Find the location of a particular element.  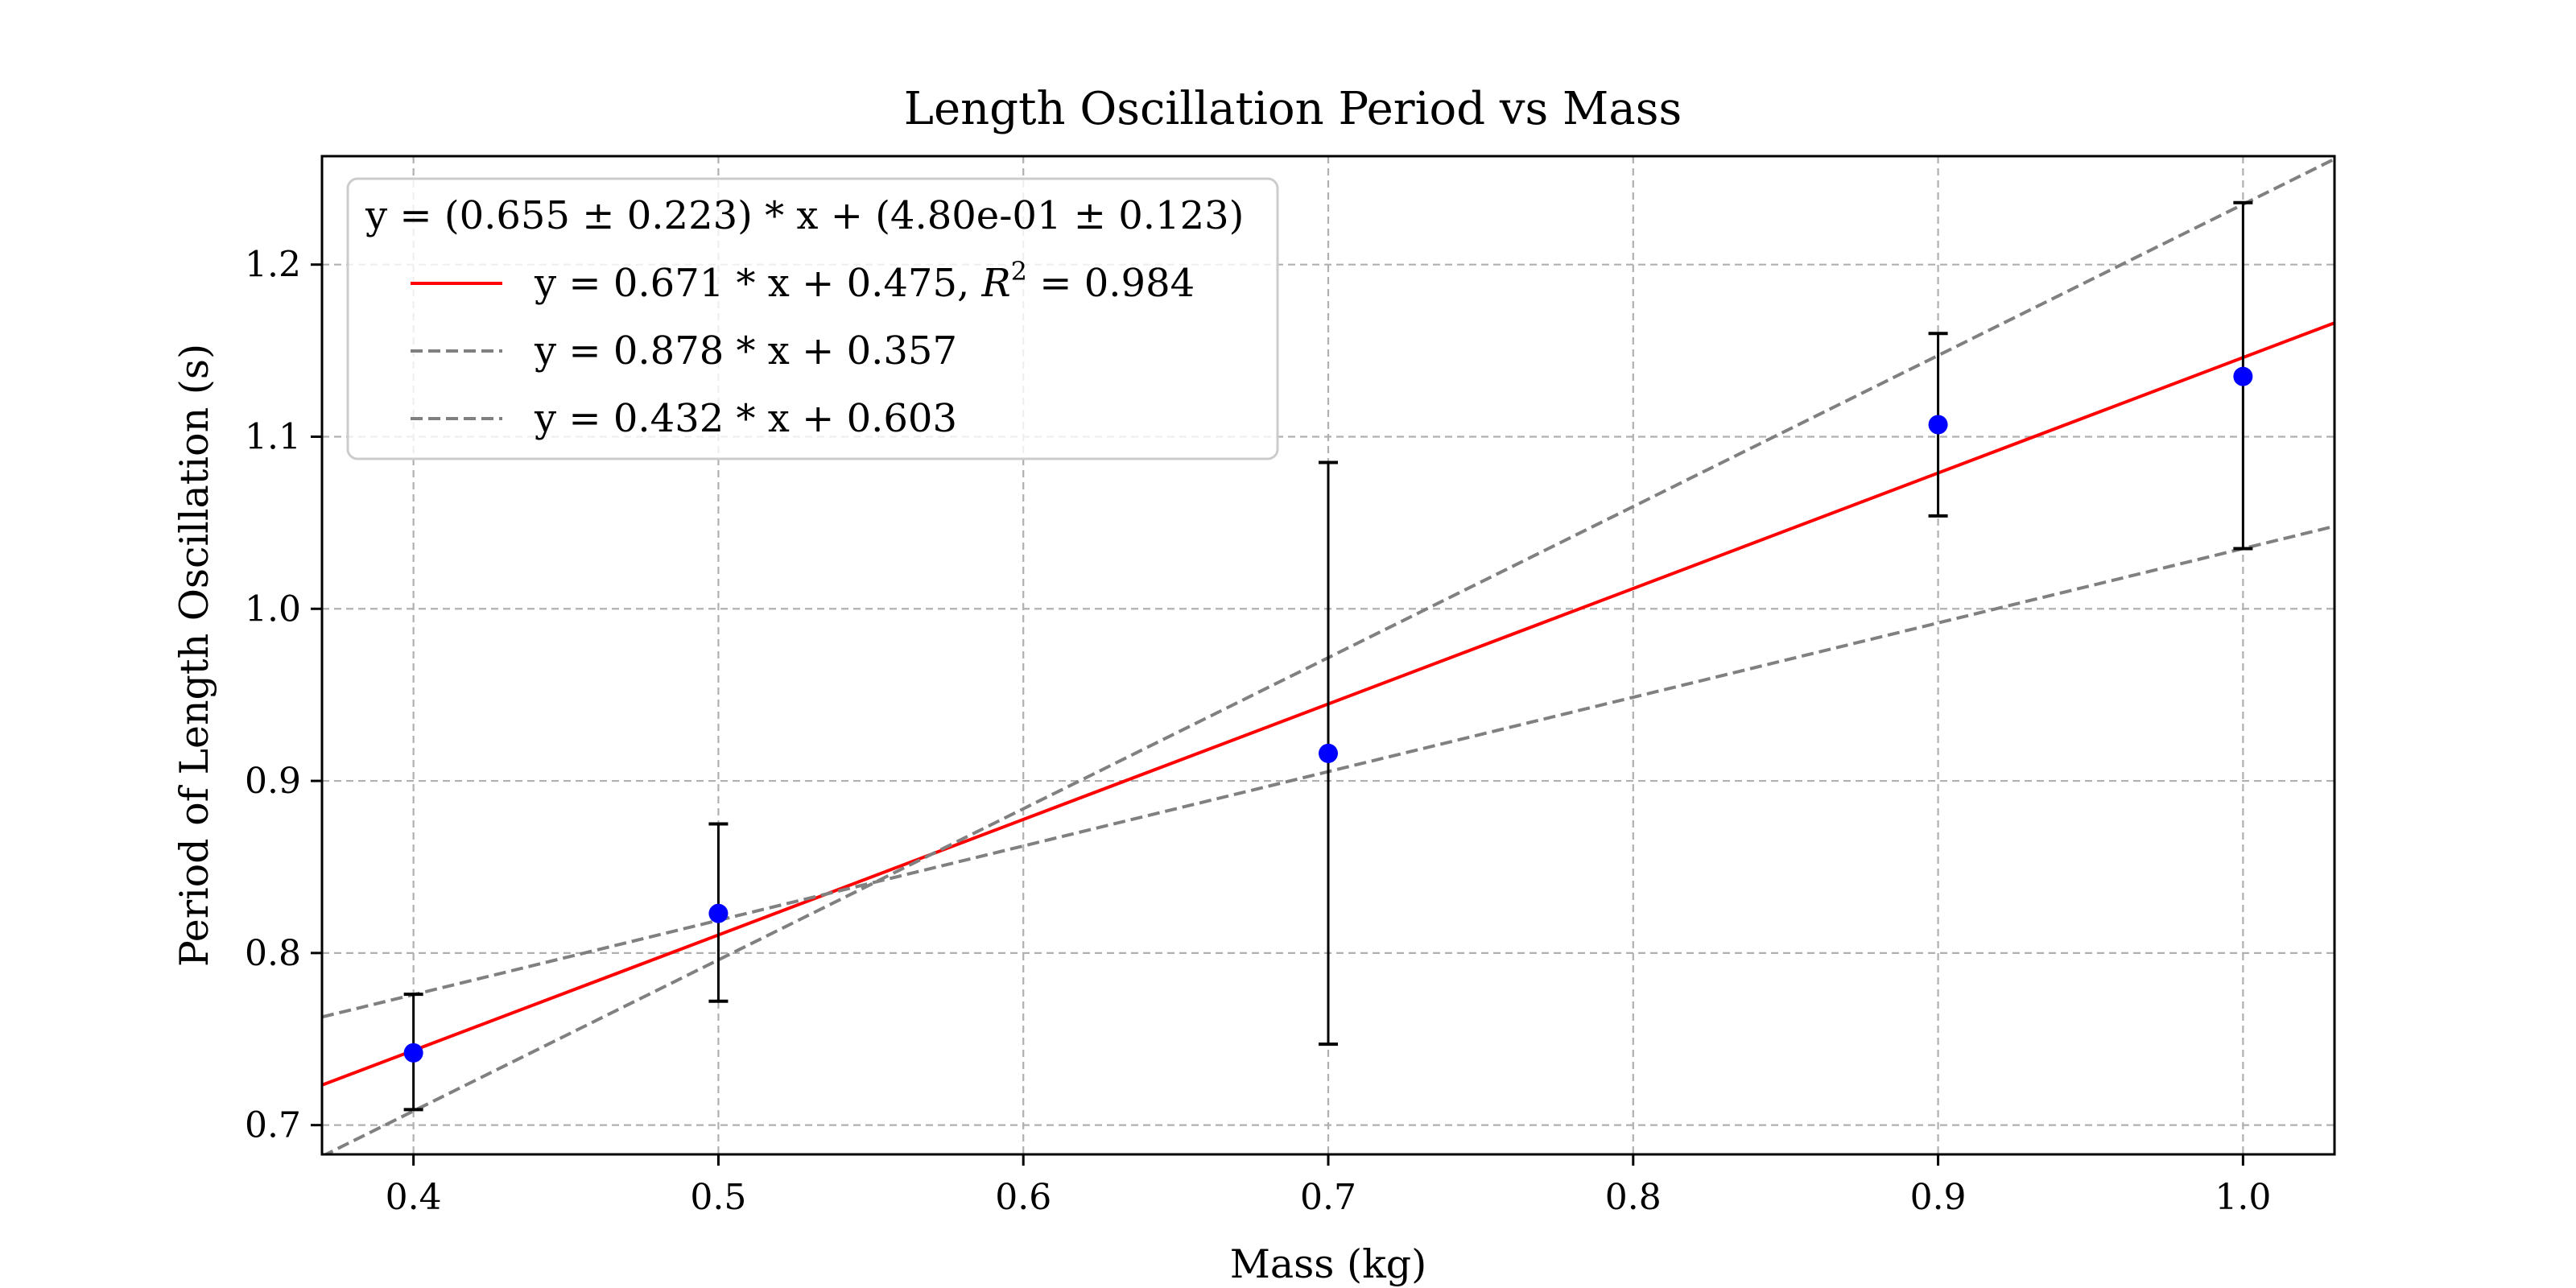

y-tick-label: 0.9 is located at coordinates (273, 781).